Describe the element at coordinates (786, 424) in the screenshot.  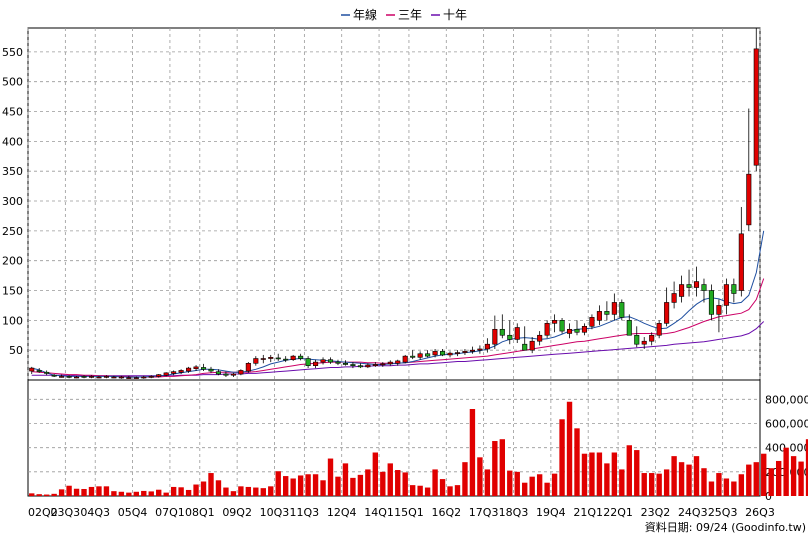
I see `volume-tick-label: 600,000` at that location.